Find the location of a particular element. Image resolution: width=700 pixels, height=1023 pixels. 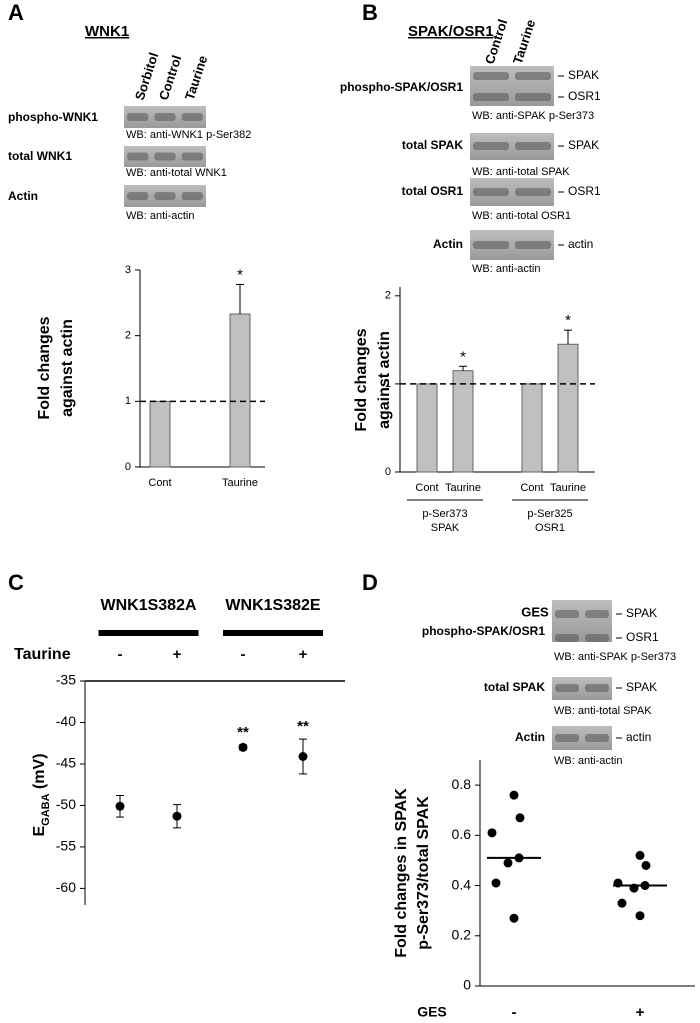

y-tick-label: -55 is located at coordinates (66, 846).